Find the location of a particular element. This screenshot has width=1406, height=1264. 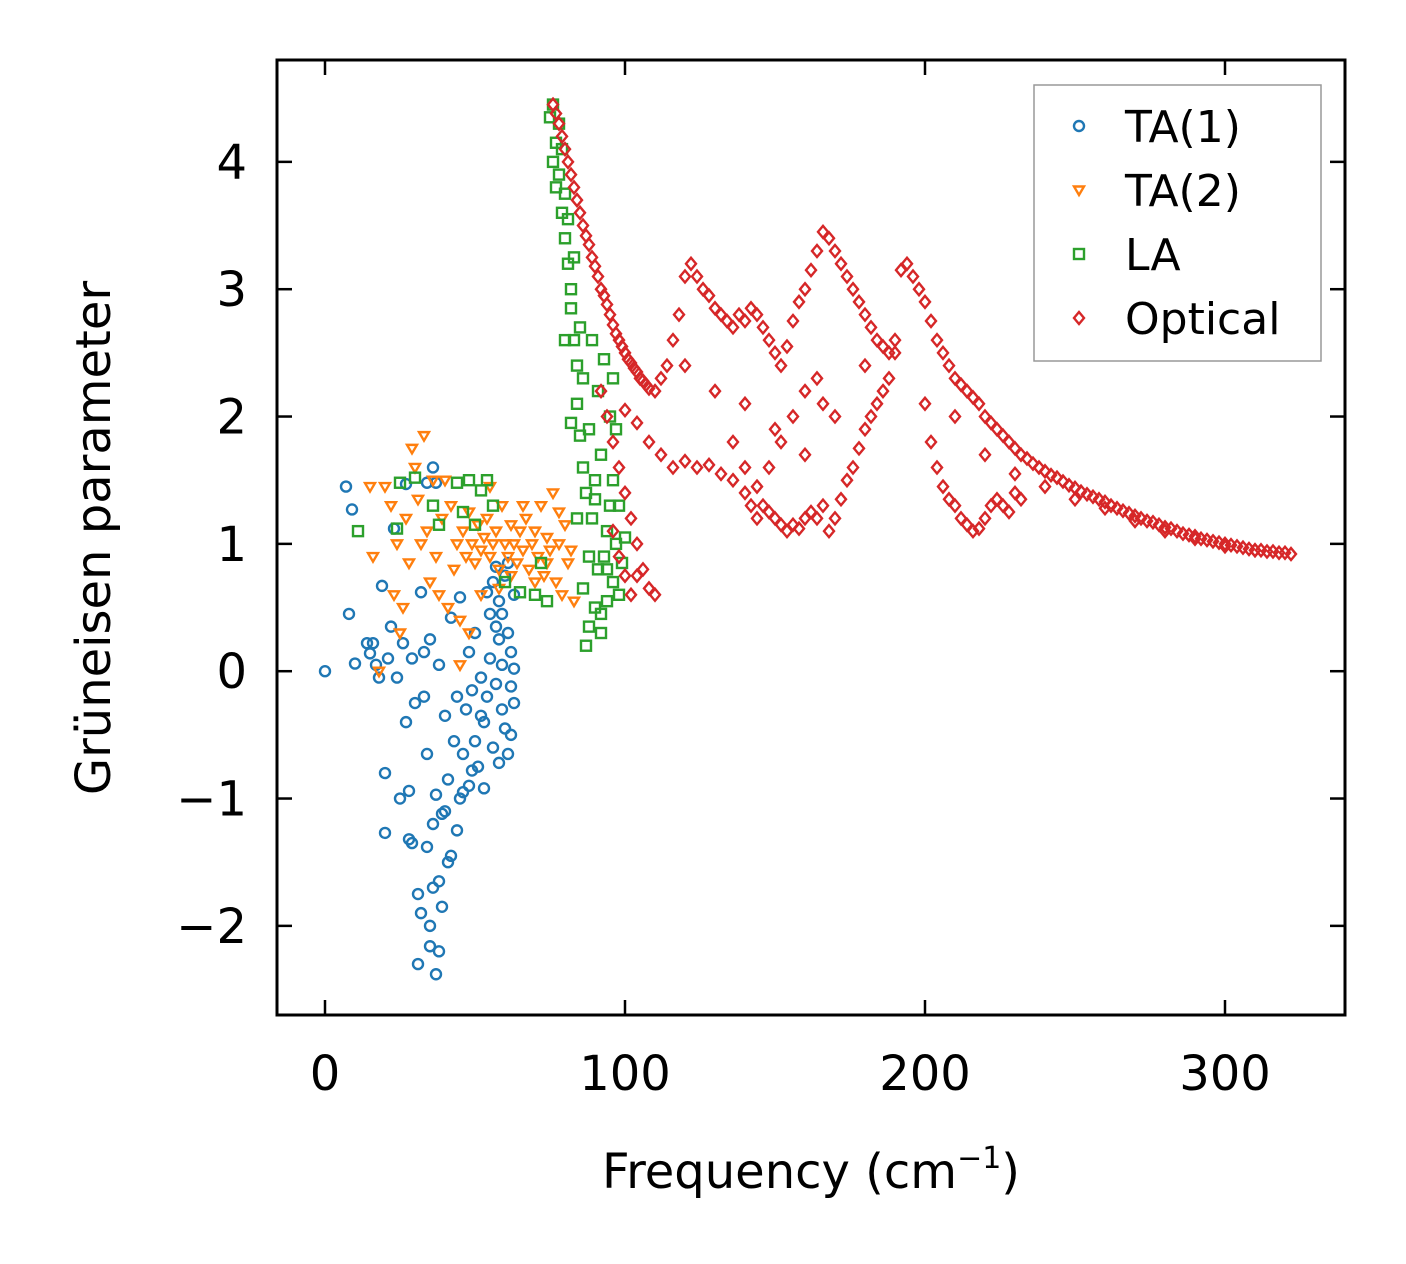

legend-label: TA(2) is located at coordinates (1182, 191).